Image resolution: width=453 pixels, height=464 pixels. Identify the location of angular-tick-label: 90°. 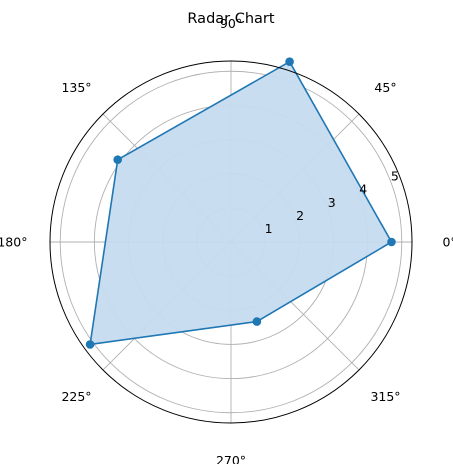
(231, 23).